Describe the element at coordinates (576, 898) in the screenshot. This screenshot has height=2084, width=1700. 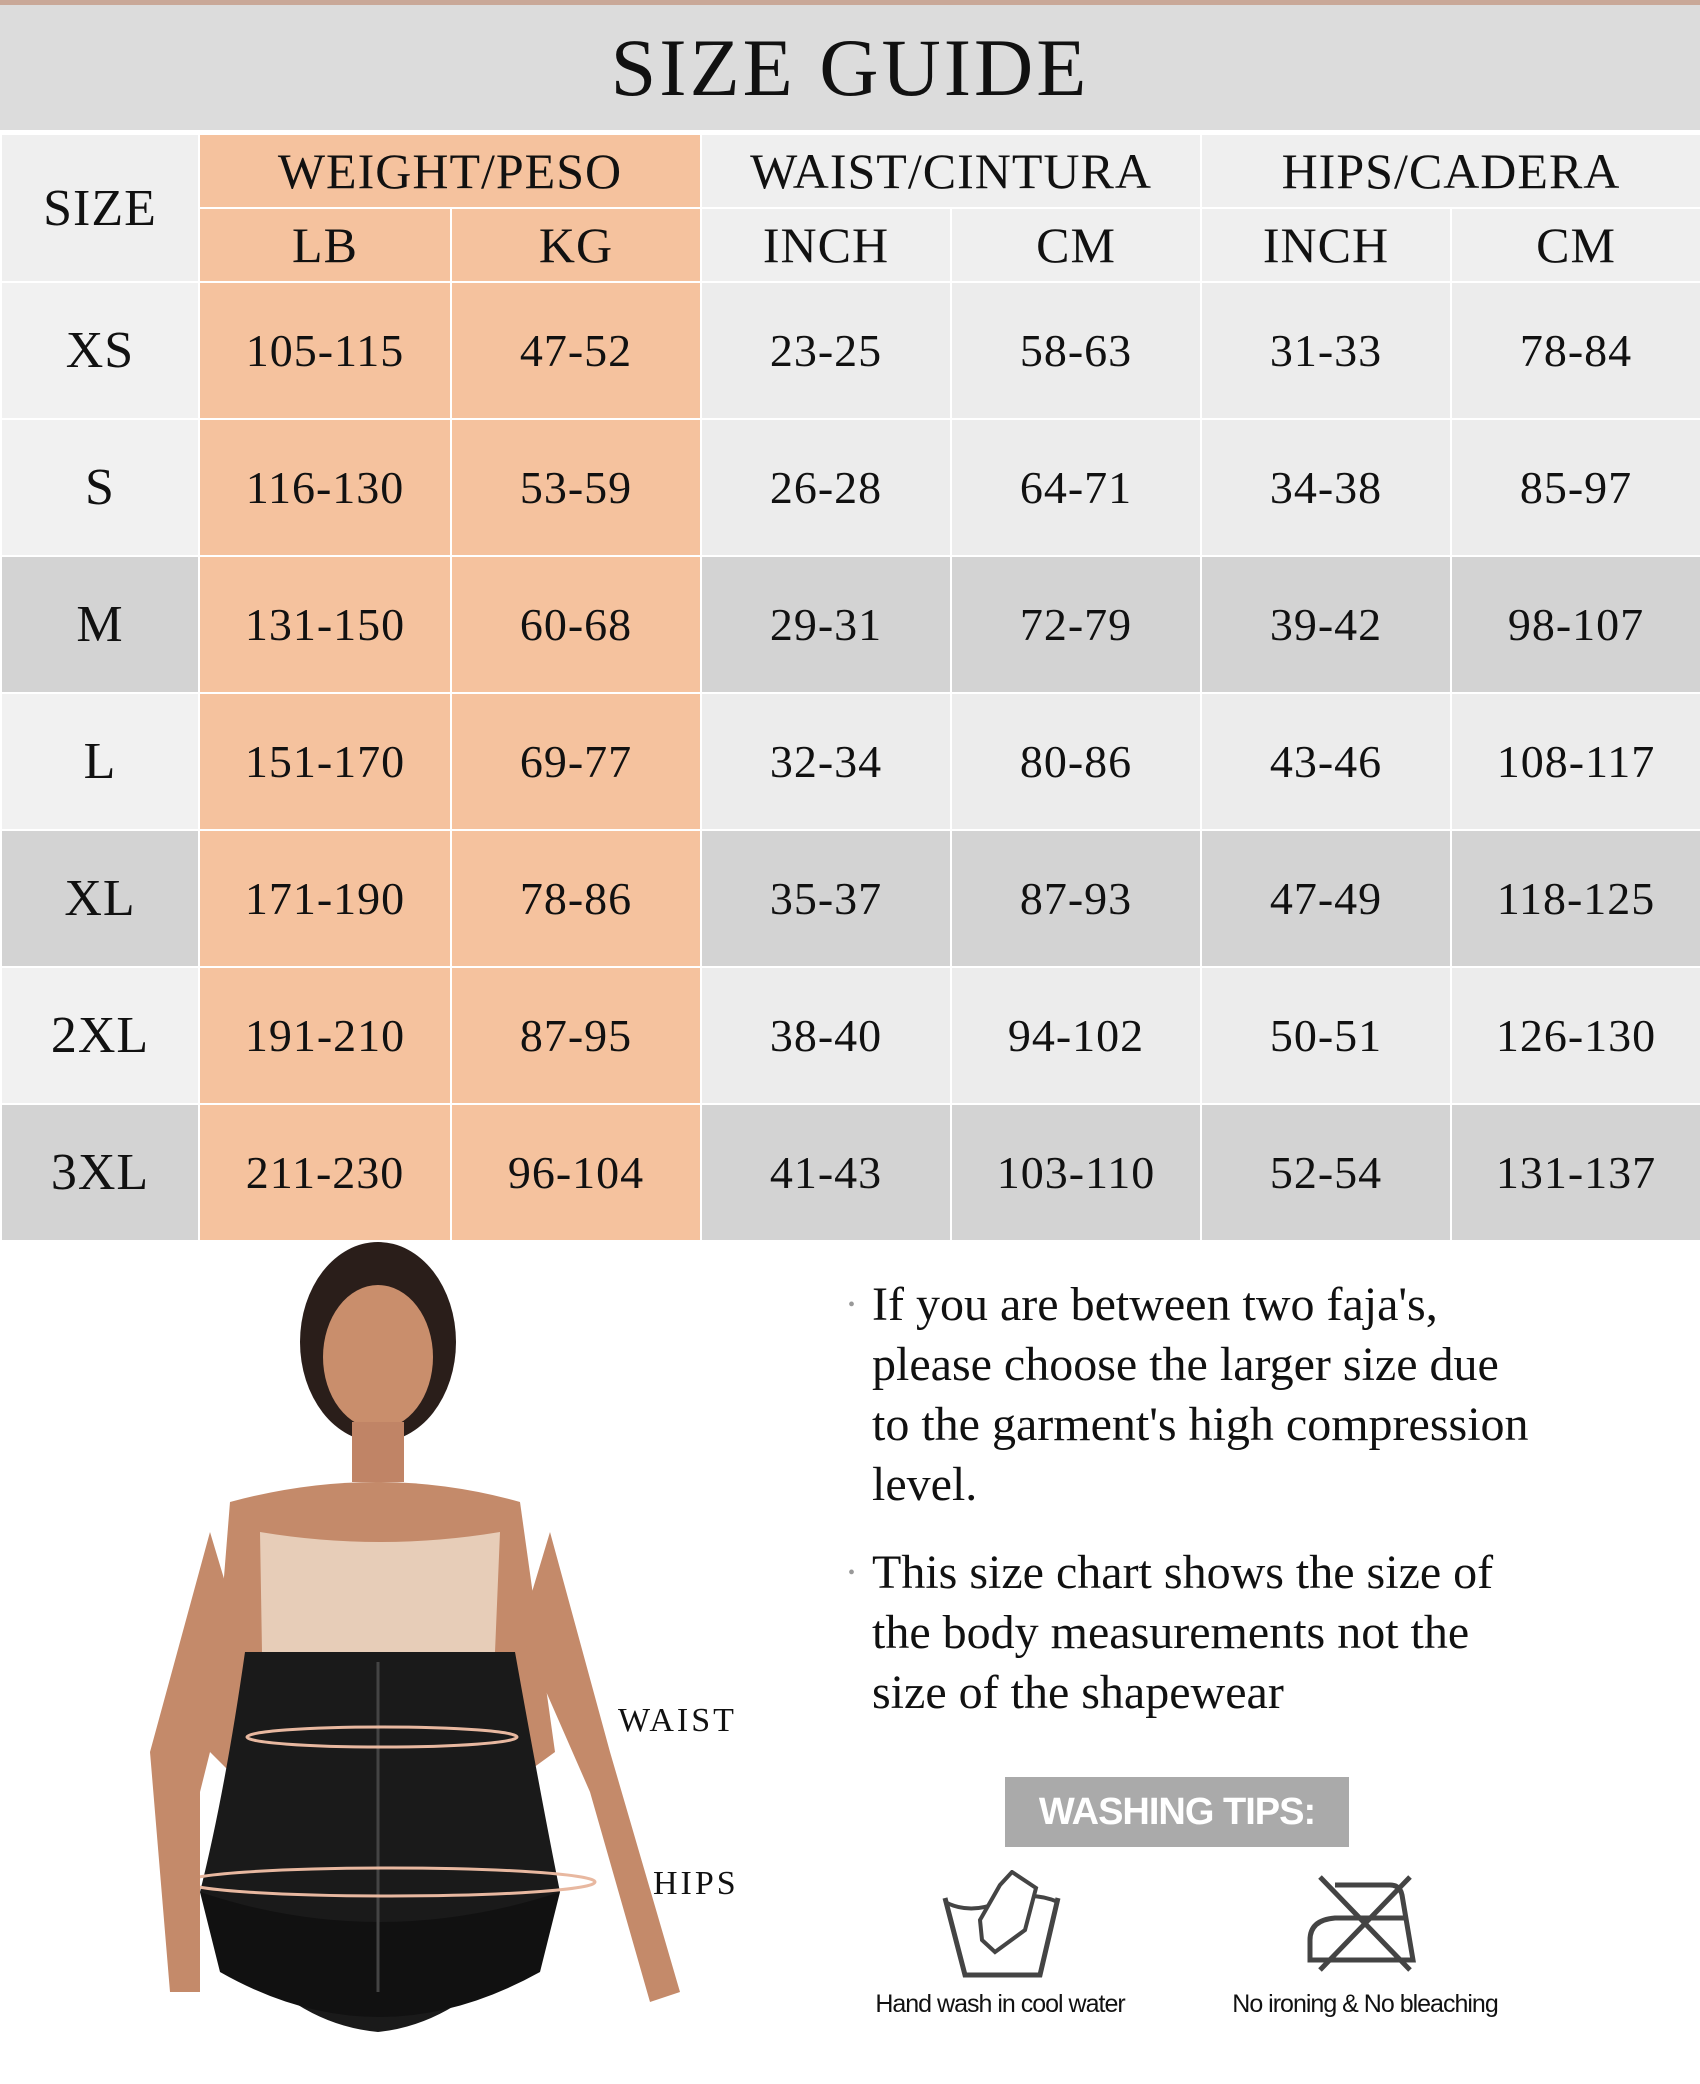
I see `kg-cell: 78-86` at that location.